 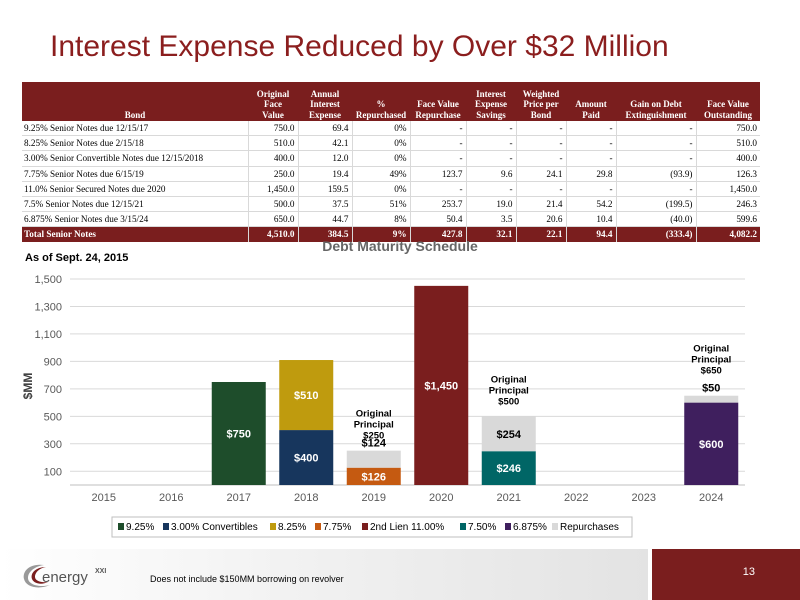 I want to click on data-label: $246, so click(x=509, y=469).